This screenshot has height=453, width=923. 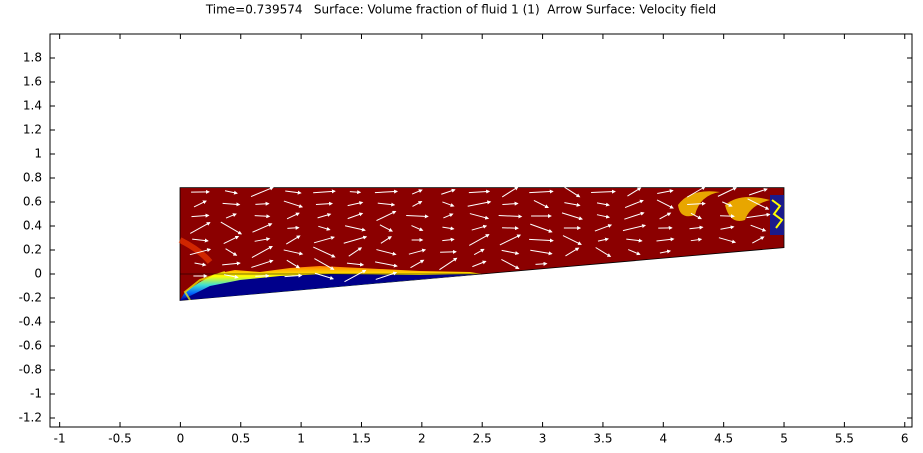 What do you see at coordinates (723, 439) in the screenshot?
I see `x-tick-label: 4.5` at bounding box center [723, 439].